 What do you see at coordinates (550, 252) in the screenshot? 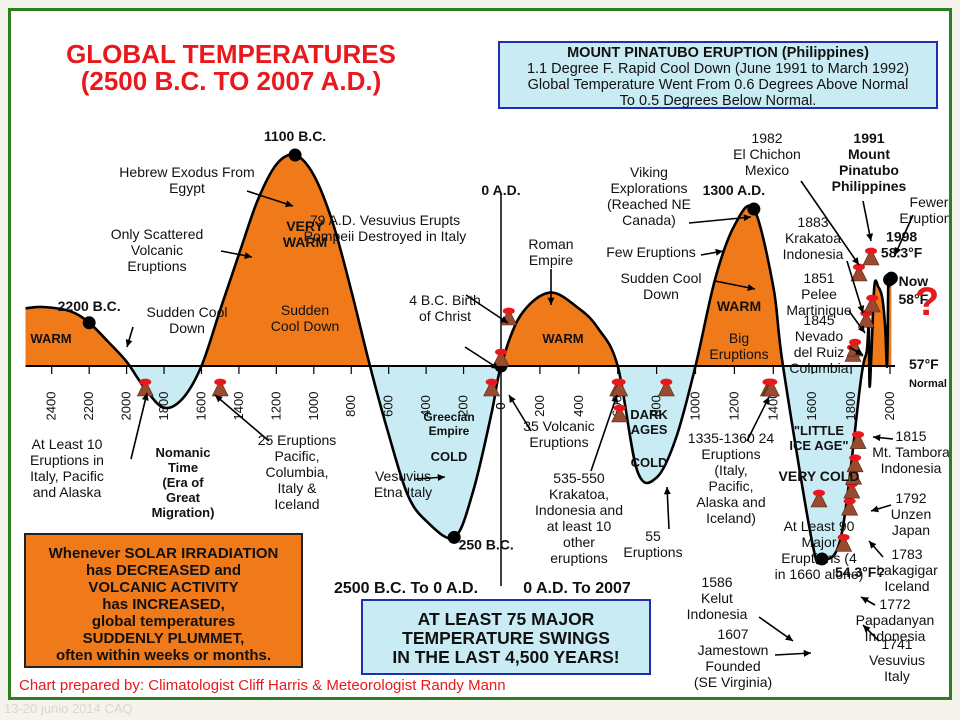
I see `annotation-label: Roman Empire` at bounding box center [550, 252].